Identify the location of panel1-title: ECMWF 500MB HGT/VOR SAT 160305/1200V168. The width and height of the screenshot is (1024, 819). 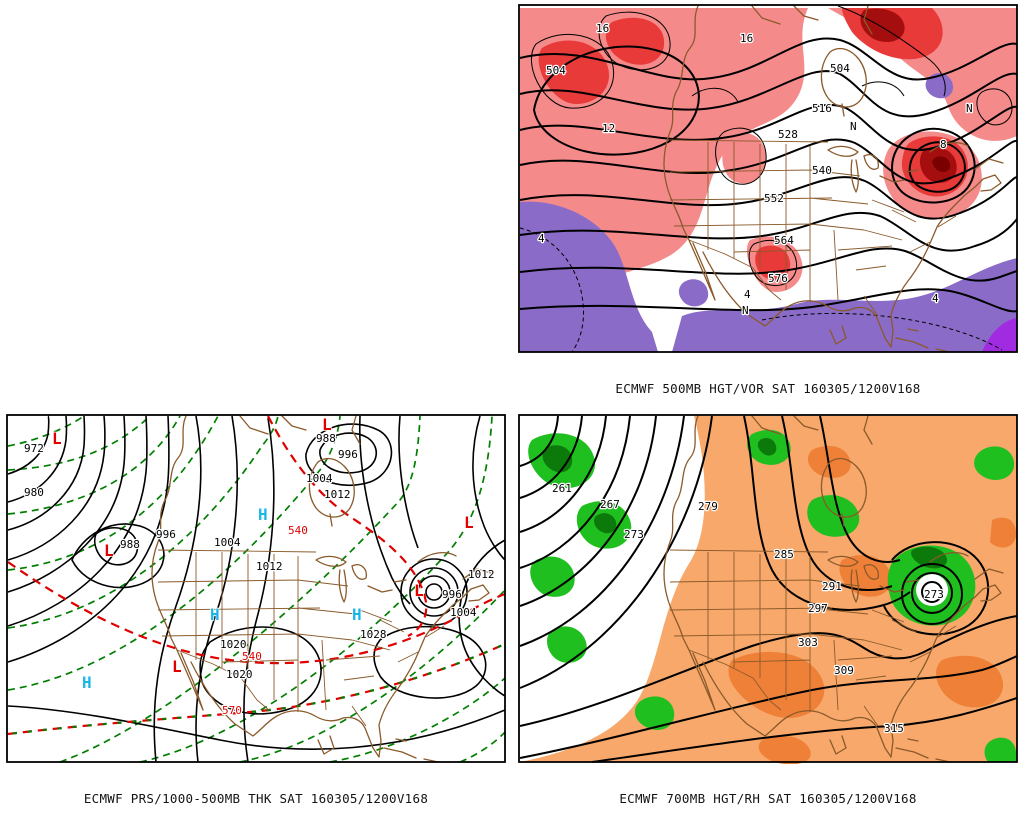
(768, 388).